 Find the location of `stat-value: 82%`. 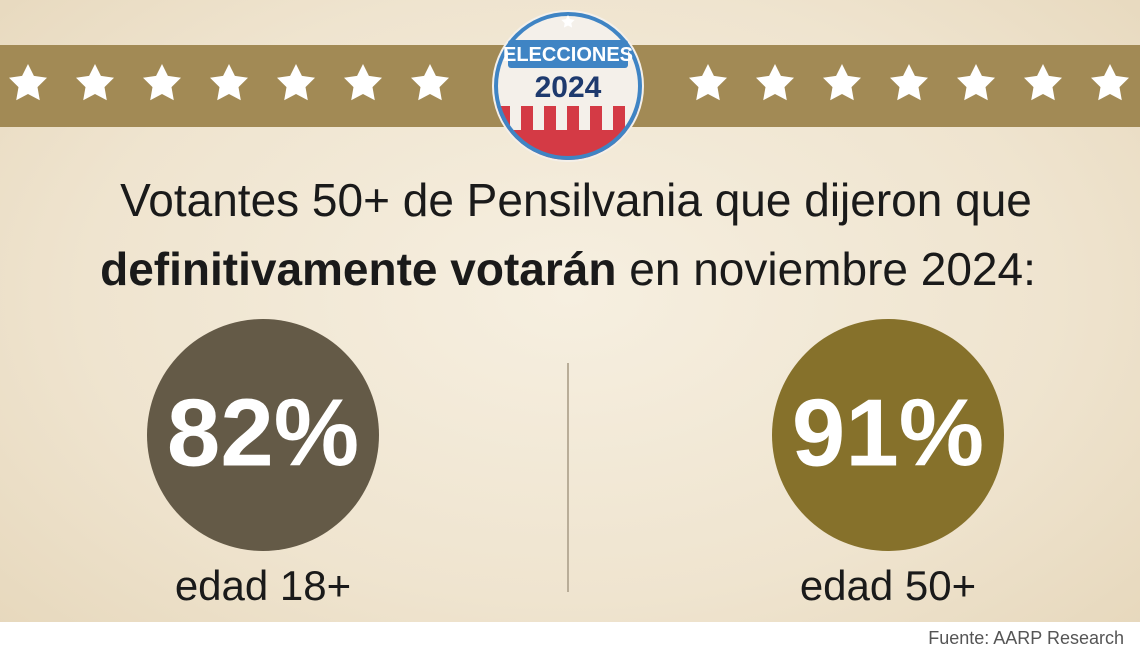

stat-value: 82% is located at coordinates (263, 432).